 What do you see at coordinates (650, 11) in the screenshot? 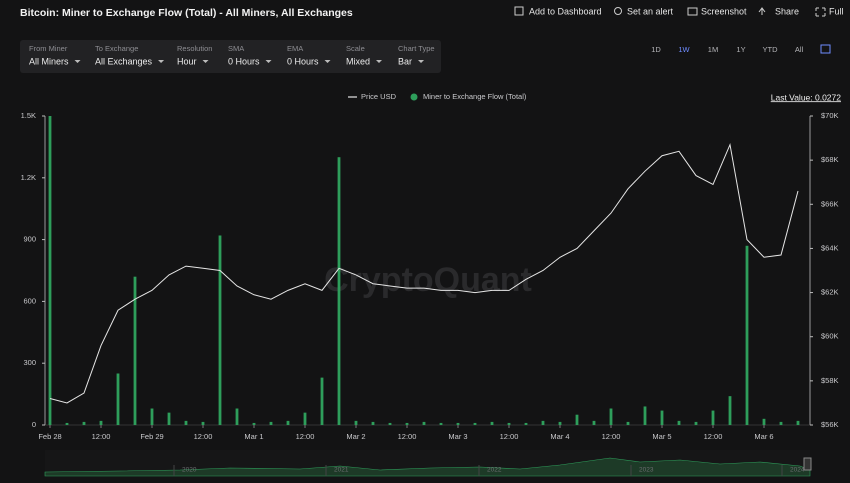
I see `set-alert-button: Set an alert` at bounding box center [650, 11].